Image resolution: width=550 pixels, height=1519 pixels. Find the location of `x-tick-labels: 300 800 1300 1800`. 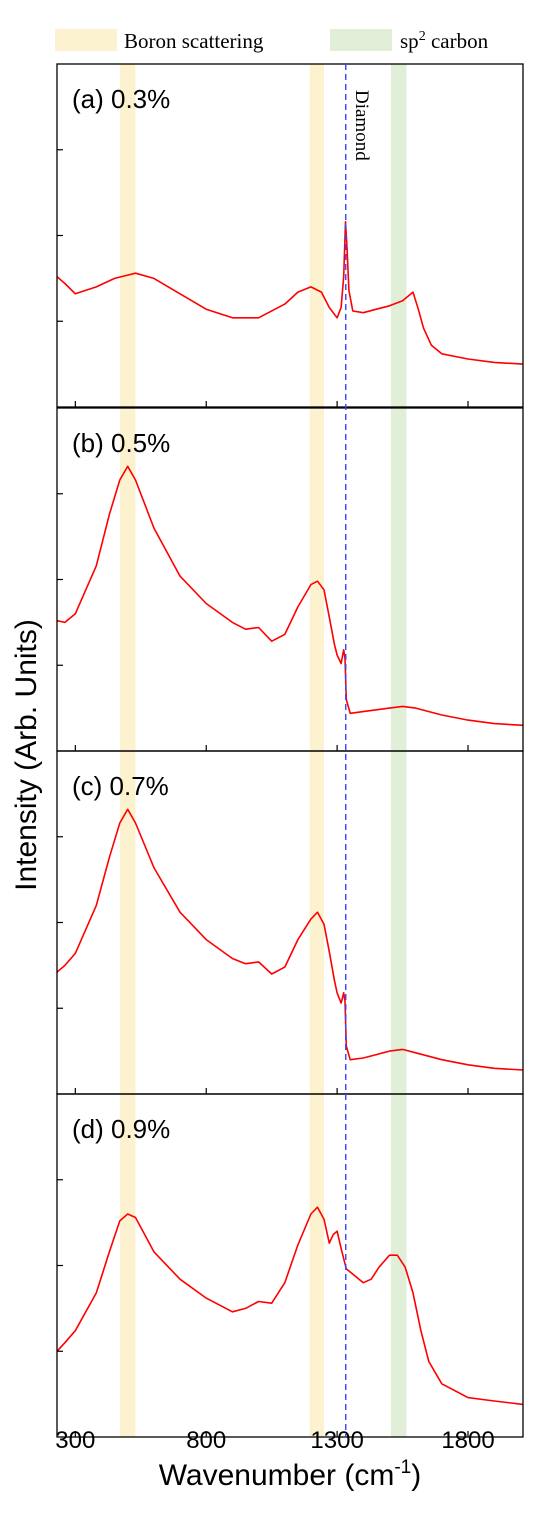

x-tick-labels: 300 800 1300 1800 is located at coordinates (274, 1440).